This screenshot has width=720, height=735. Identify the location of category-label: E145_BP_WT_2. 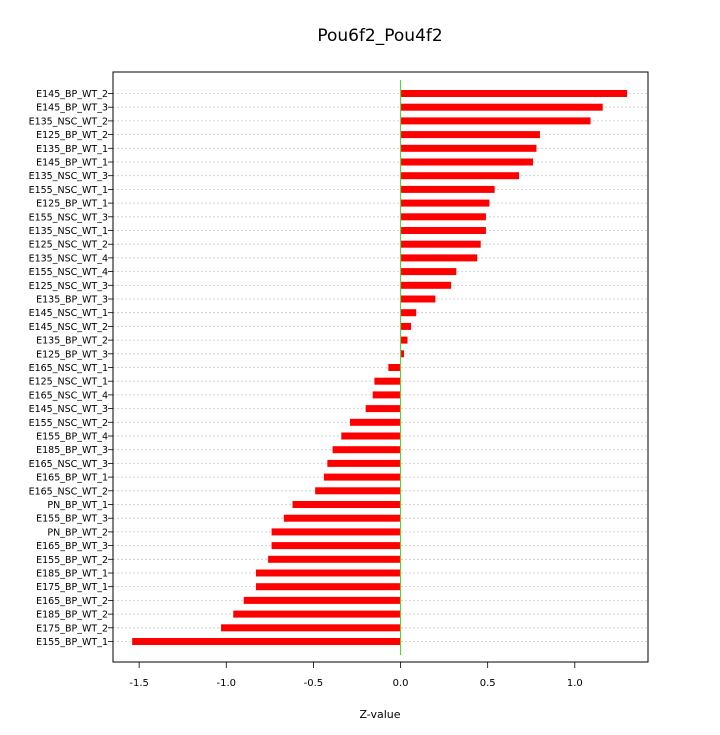
(72, 94).